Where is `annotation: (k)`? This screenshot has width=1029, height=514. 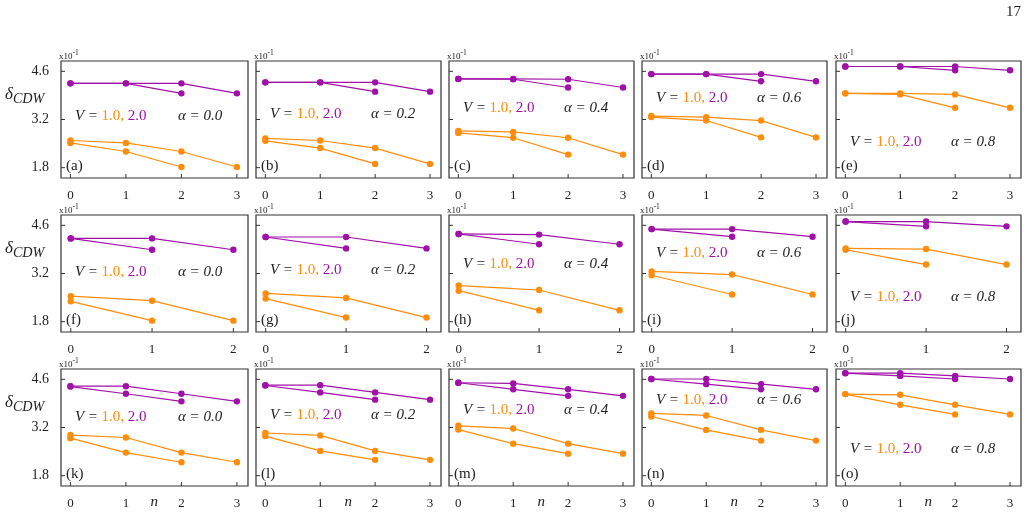 annotation: (k) is located at coordinates (75, 473).